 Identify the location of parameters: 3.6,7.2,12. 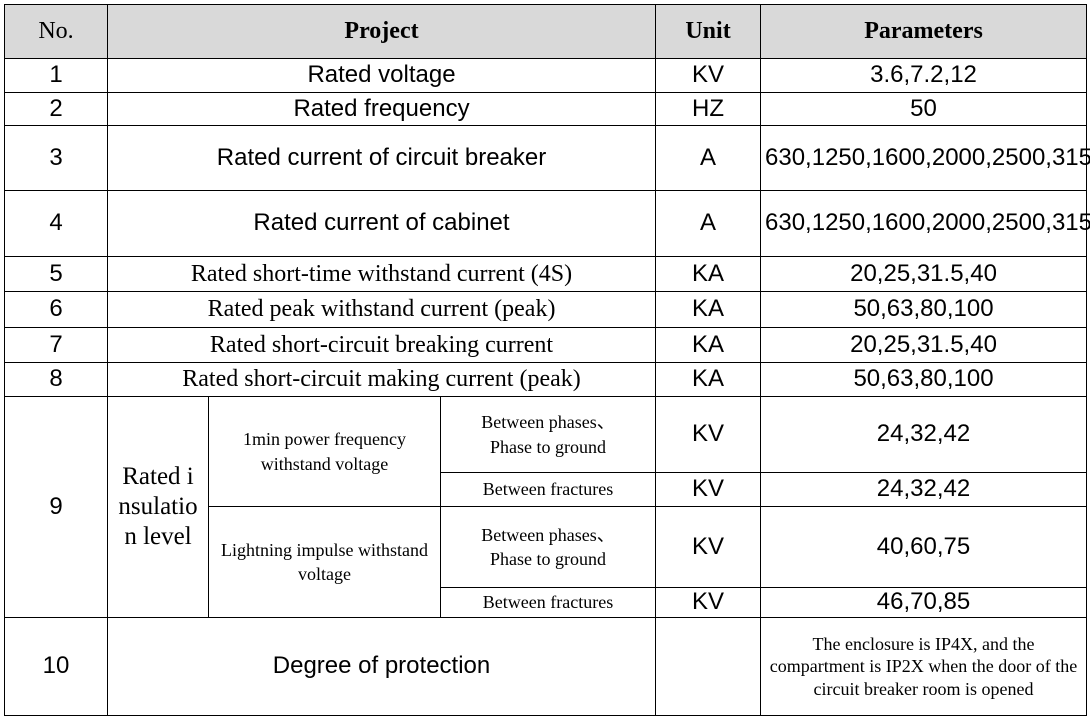
(924, 75).